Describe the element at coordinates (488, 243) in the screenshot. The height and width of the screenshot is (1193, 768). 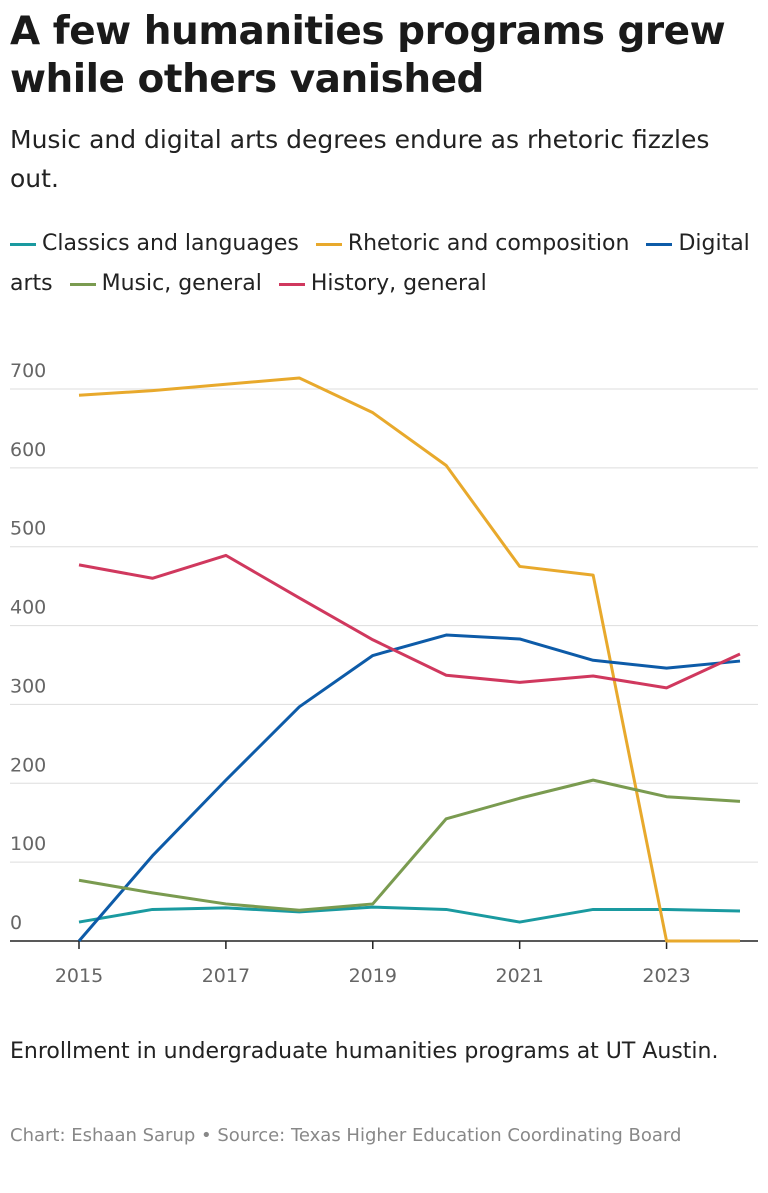
I see `legend-label: Rhetoric and composition` at that location.